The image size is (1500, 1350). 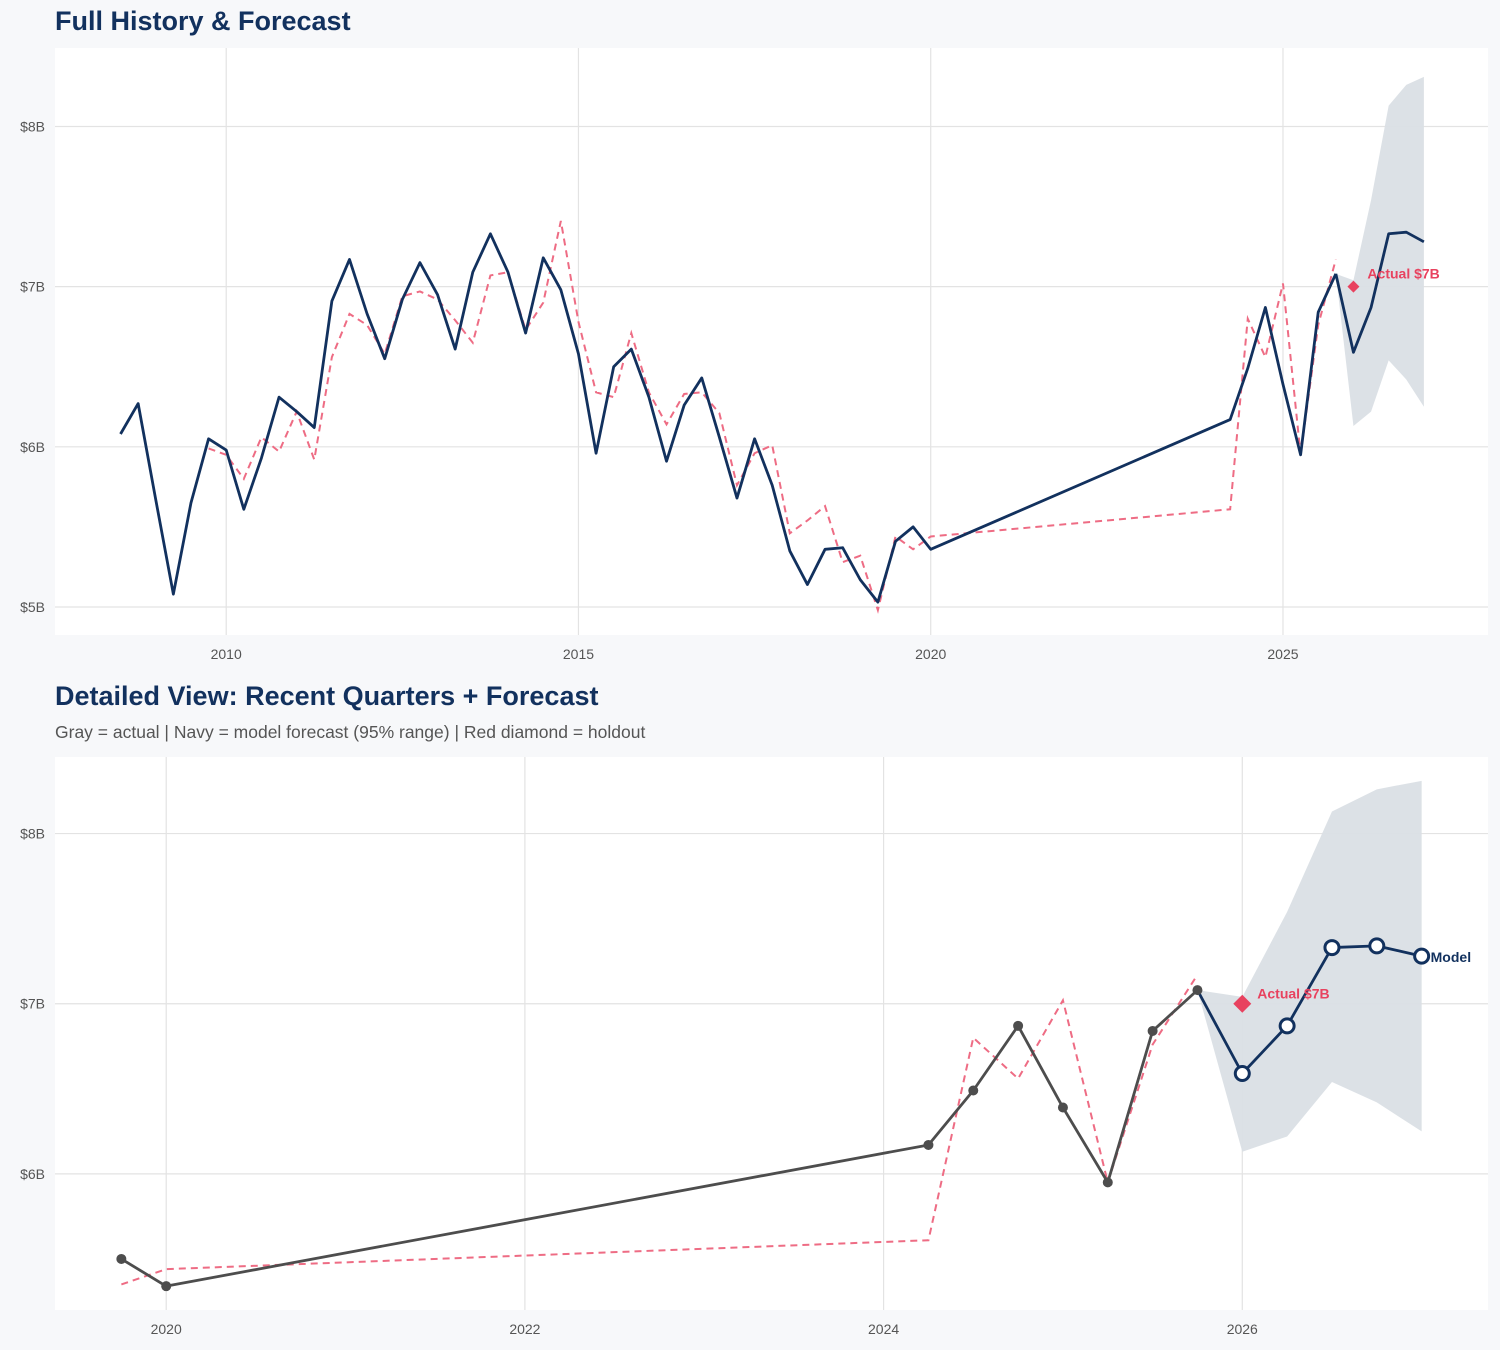 What do you see at coordinates (1379, 292) in the screenshot?
I see `forecast-line` at bounding box center [1379, 292].